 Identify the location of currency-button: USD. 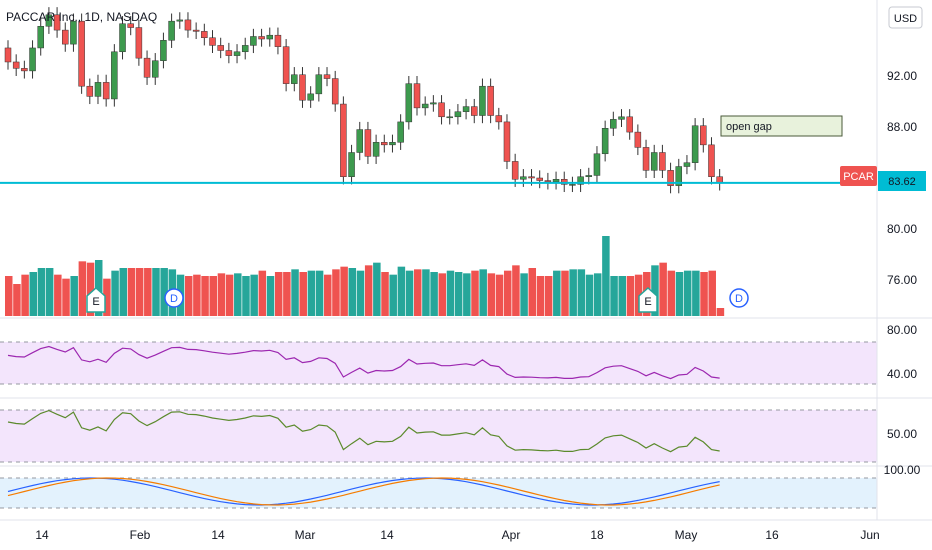
(905, 17).